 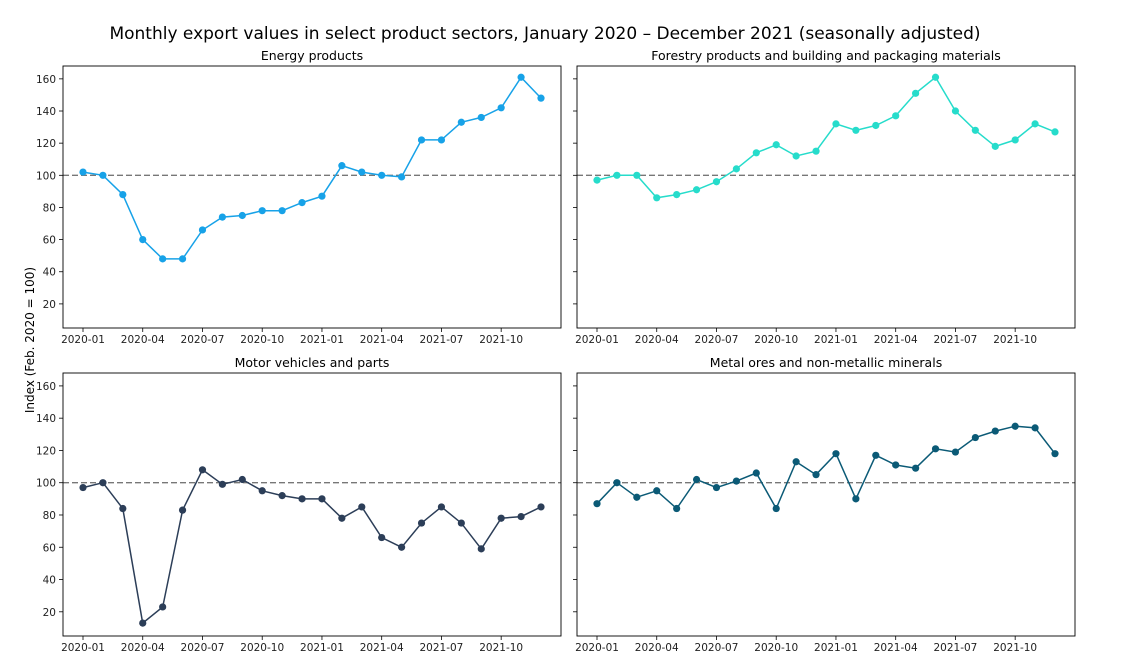 I want to click on y-tick-label: 160, so click(x=46, y=80).